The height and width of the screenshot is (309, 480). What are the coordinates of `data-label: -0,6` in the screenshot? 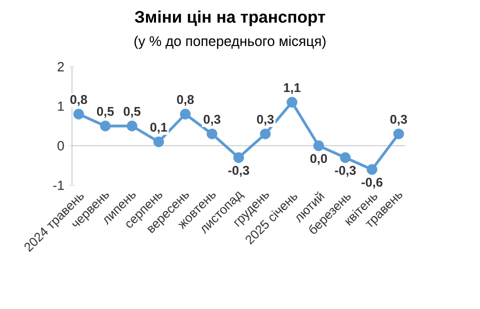 It's located at (372, 183).